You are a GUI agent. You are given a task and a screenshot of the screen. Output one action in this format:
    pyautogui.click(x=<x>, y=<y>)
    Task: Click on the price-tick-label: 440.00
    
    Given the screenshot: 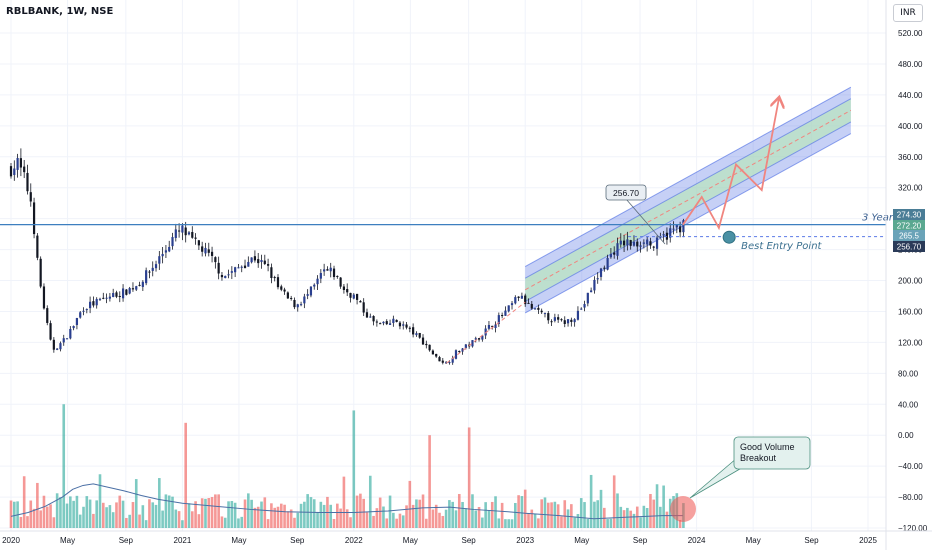 What is the action you would take?
    pyautogui.click(x=910, y=95)
    